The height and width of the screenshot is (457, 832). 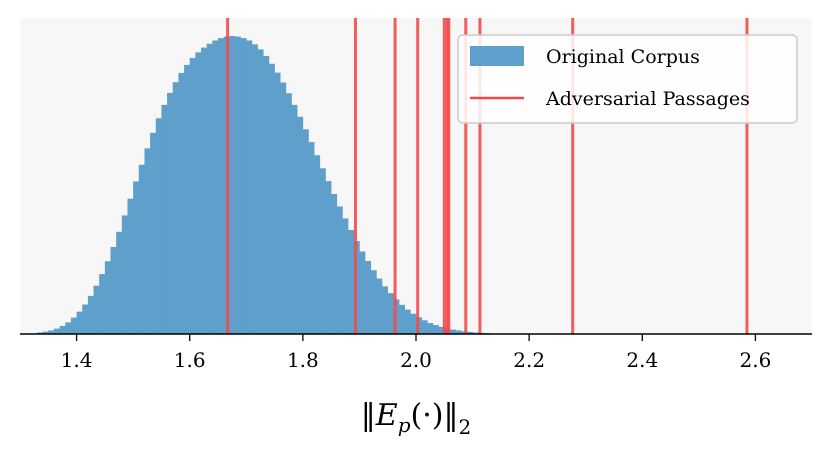 What do you see at coordinates (623, 57) in the screenshot?
I see `legend-label-original-corpus: Original Corpus` at bounding box center [623, 57].